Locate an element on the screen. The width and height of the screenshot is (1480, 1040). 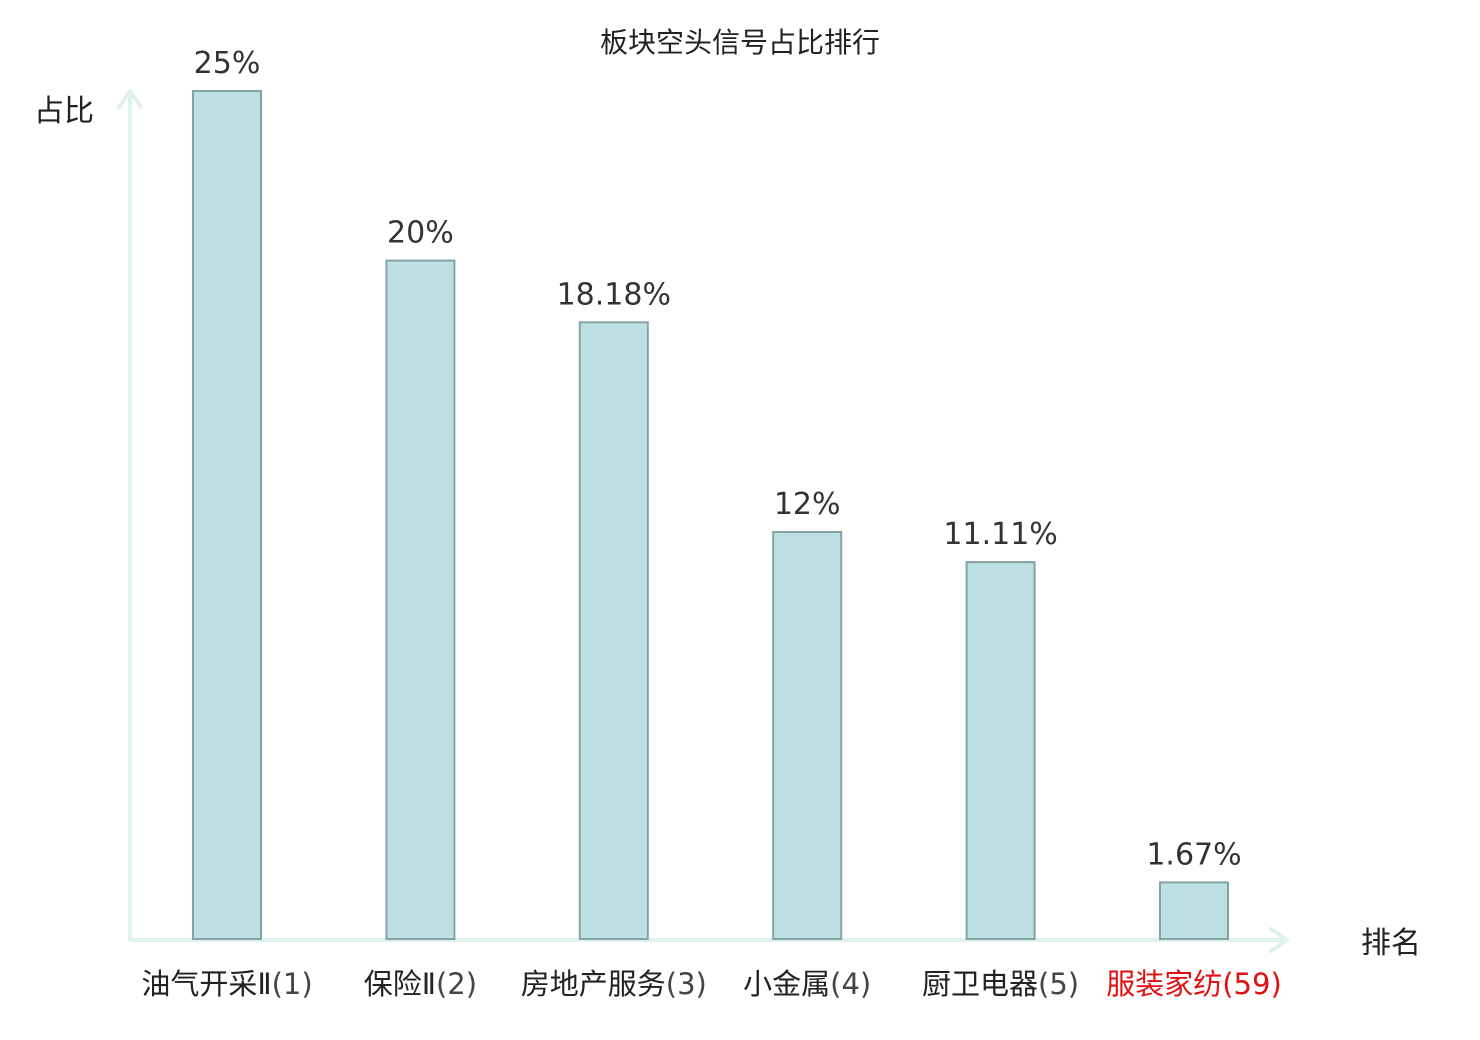
x-axis-label: 排名 is located at coordinates (1391, 943).